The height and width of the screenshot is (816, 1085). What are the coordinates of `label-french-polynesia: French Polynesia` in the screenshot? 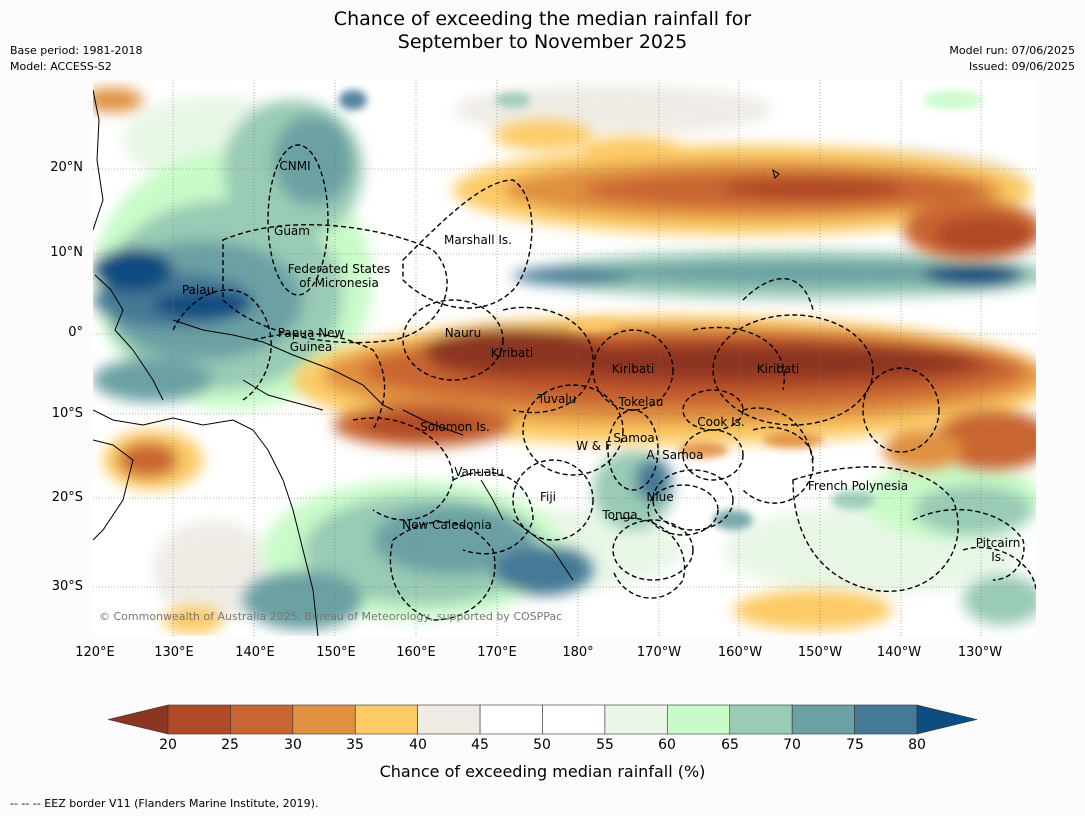 It's located at (858, 486).